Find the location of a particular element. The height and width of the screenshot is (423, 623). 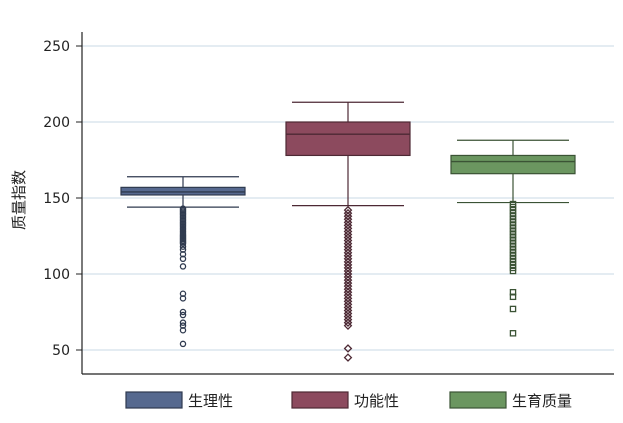

y-axis-label: 质量指数 is located at coordinates (19, 200).